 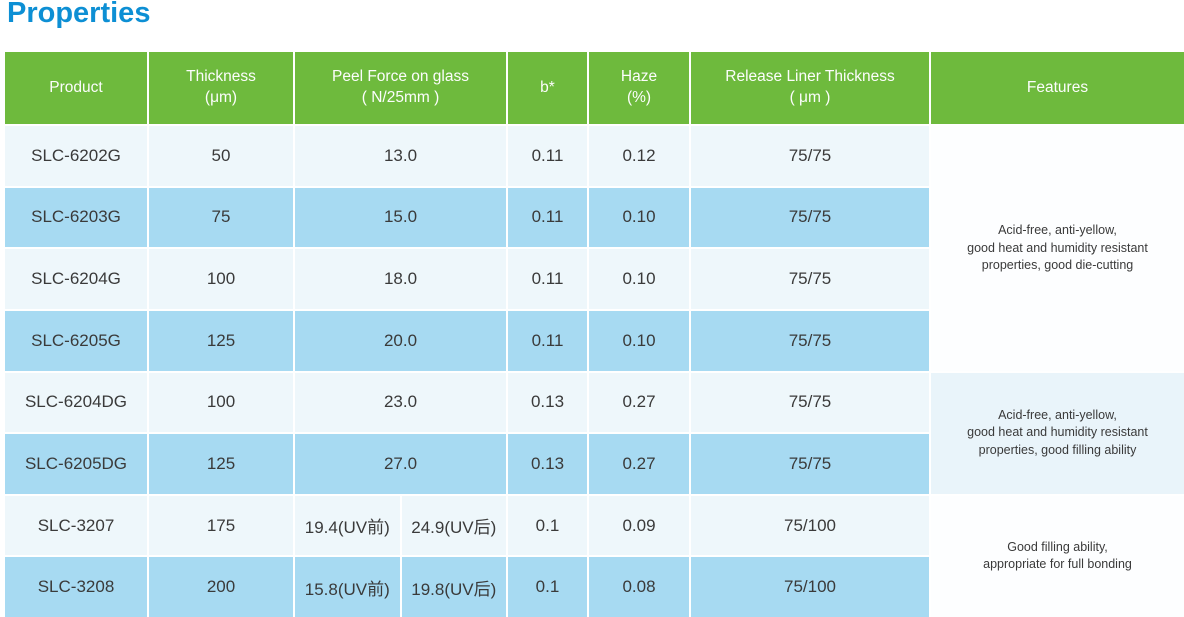 I want to click on peel-force-cell: 13.0, so click(x=400, y=156).